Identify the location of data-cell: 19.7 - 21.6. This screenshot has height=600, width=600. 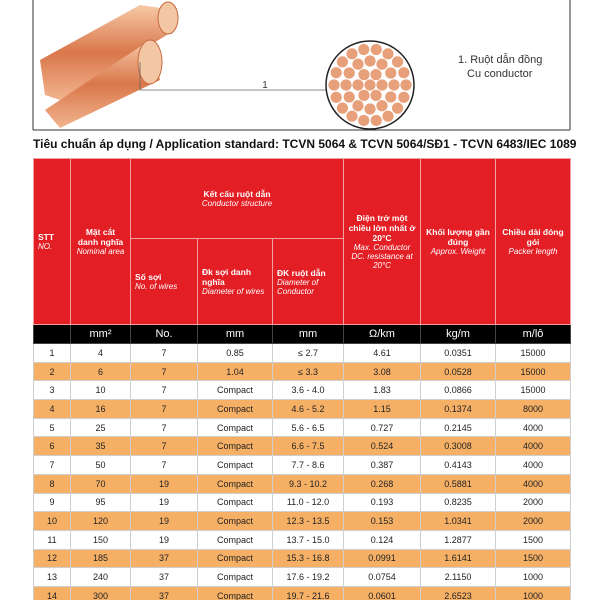
(308, 592).